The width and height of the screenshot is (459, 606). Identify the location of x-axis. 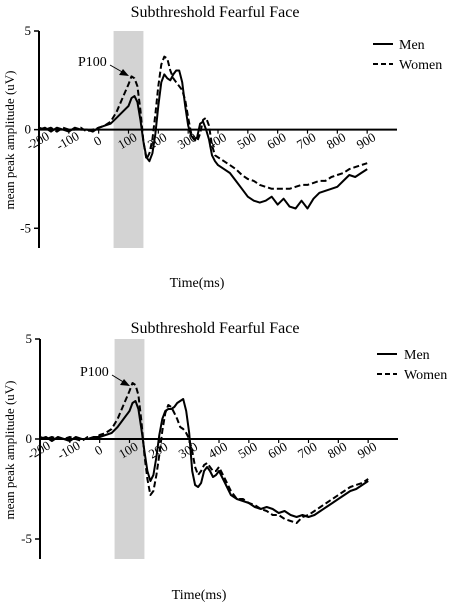
(217, 131).